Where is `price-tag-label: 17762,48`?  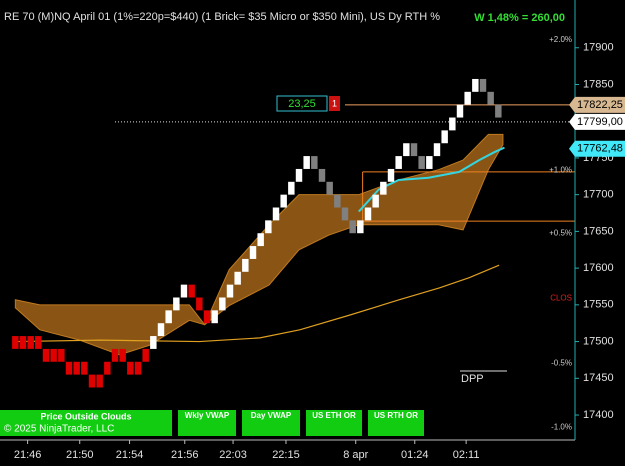
price-tag-label: 17762,48 is located at coordinates (600, 149).